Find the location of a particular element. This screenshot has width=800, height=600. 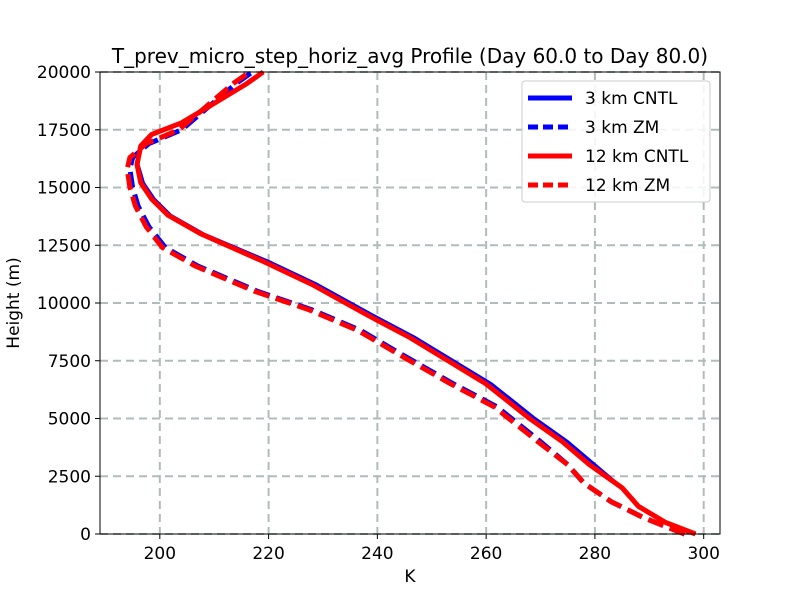

y-axis: 0 2500 5000 7500 10000 12500 15000 17500 20000 is located at coordinates (68, 304).